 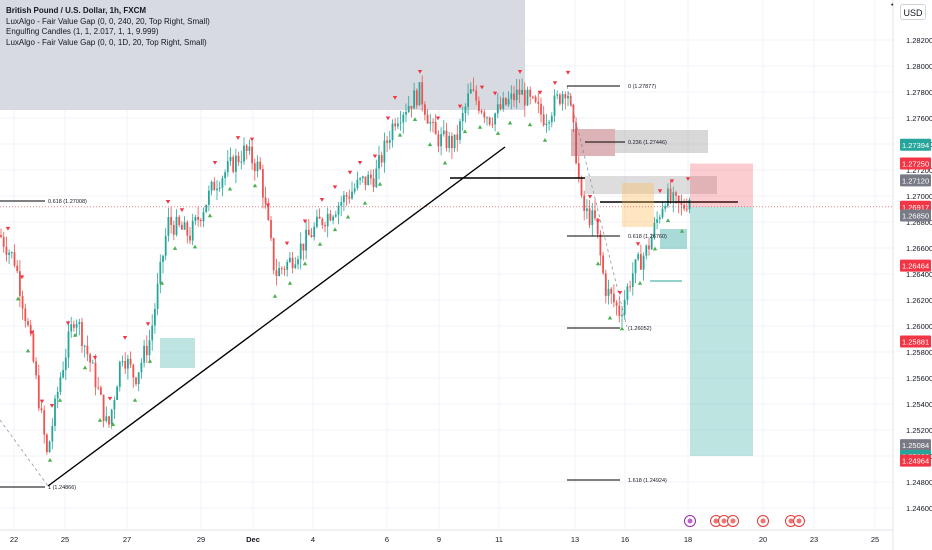 I want to click on fib-level-label: (1.26052), so click(x=640, y=329).